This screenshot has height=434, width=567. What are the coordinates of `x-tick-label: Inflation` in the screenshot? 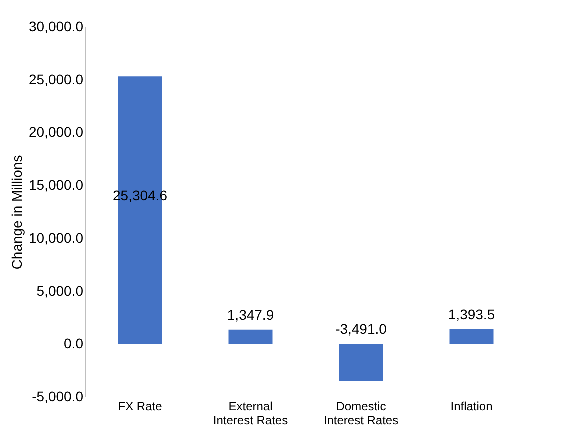 It's located at (471, 407).